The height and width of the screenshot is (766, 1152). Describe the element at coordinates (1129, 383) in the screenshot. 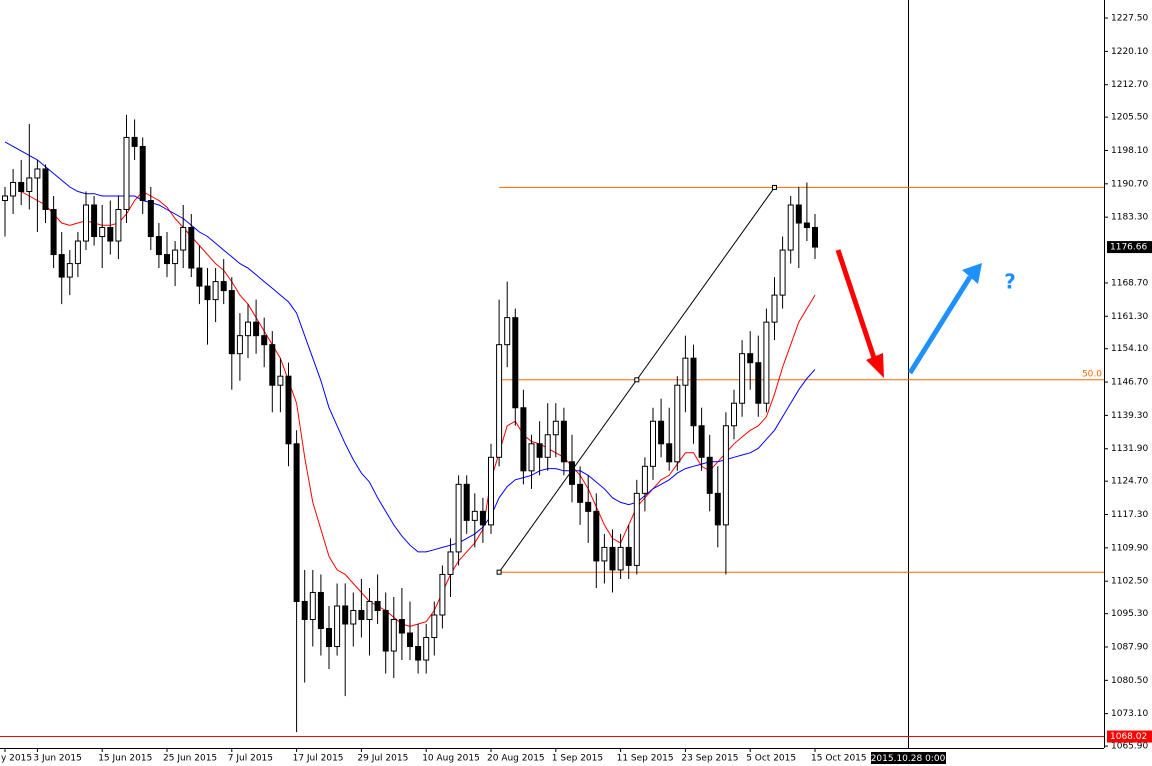

I see `y-tick-label: 1146.70` at that location.